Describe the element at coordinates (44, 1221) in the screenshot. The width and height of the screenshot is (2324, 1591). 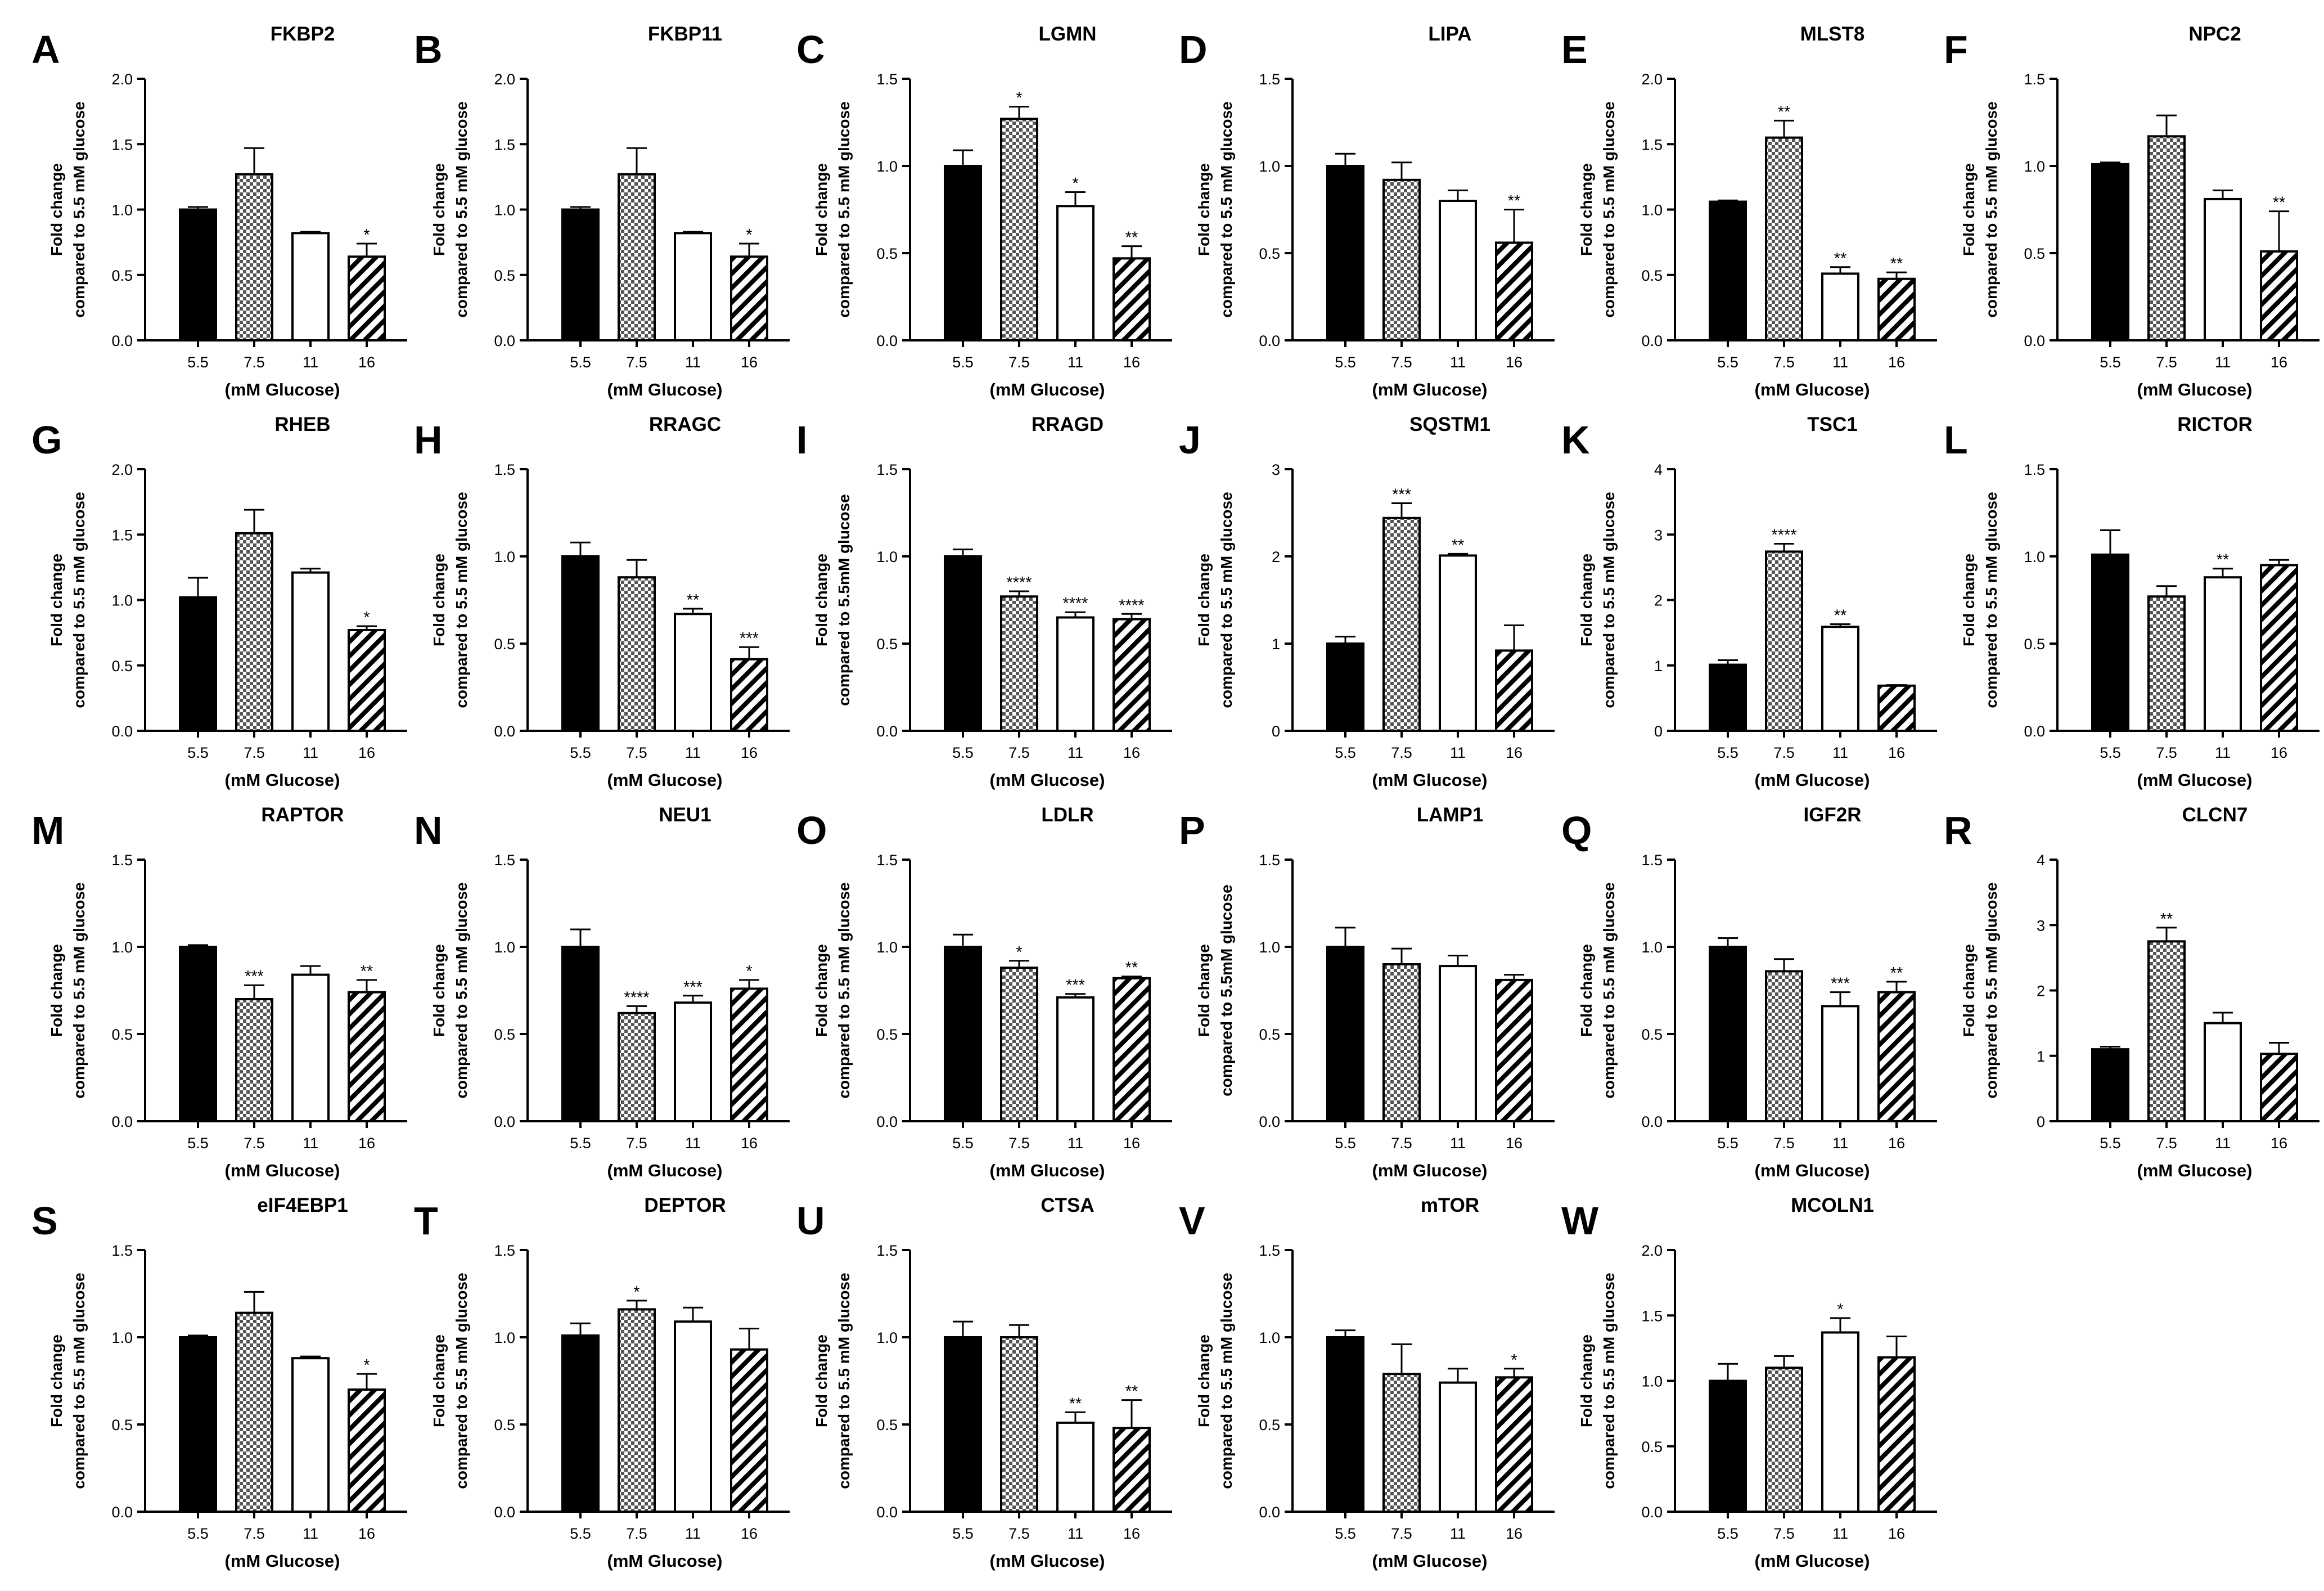
I see `panel-letter: S` at that location.